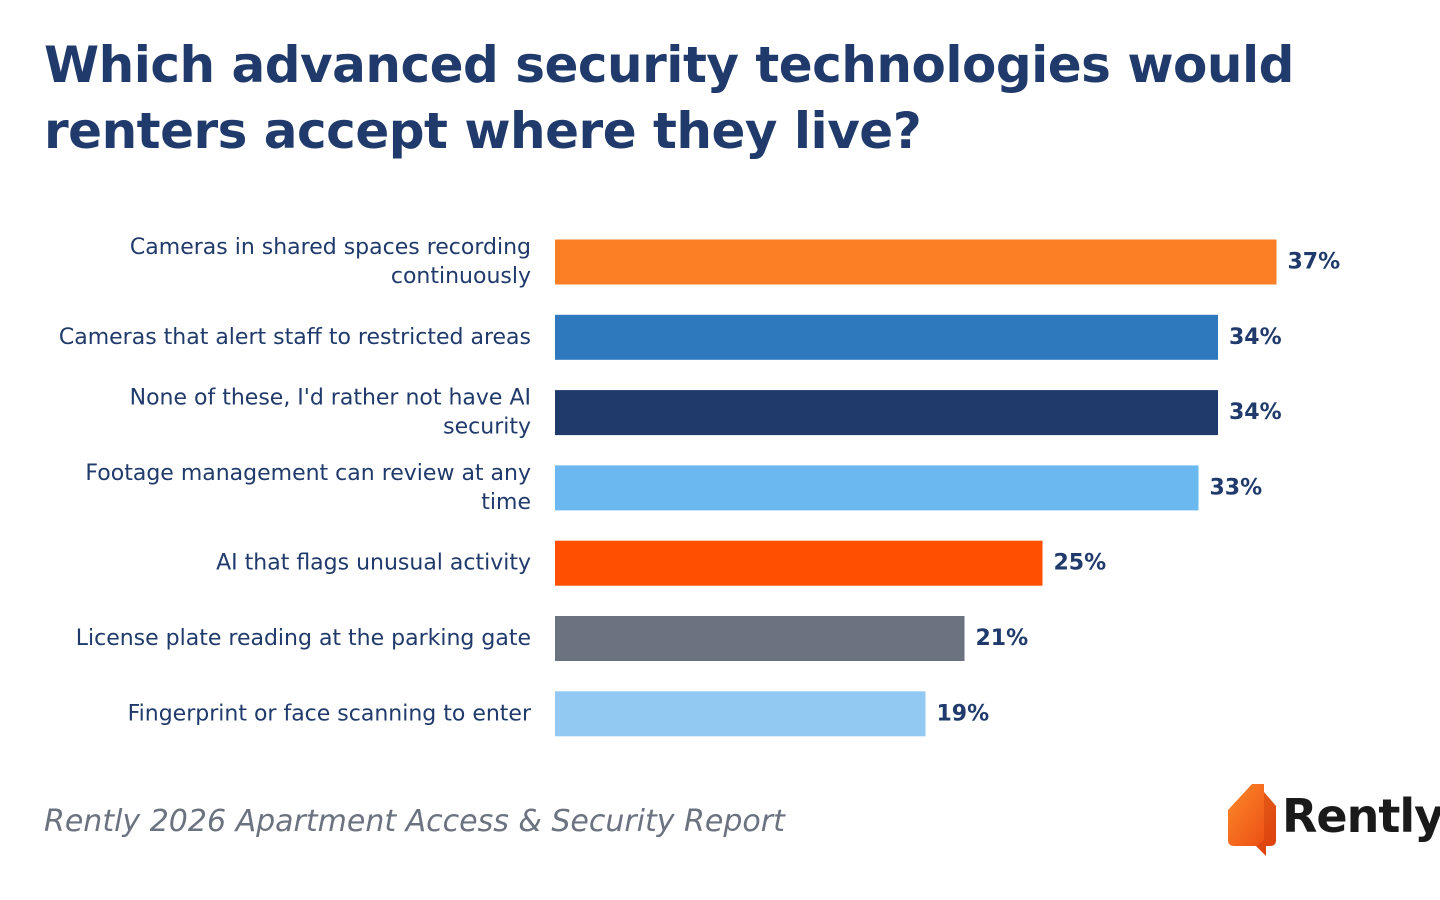  What do you see at coordinates (308, 488) in the screenshot?
I see `category-label-4: Footage management can review at any time` at bounding box center [308, 488].